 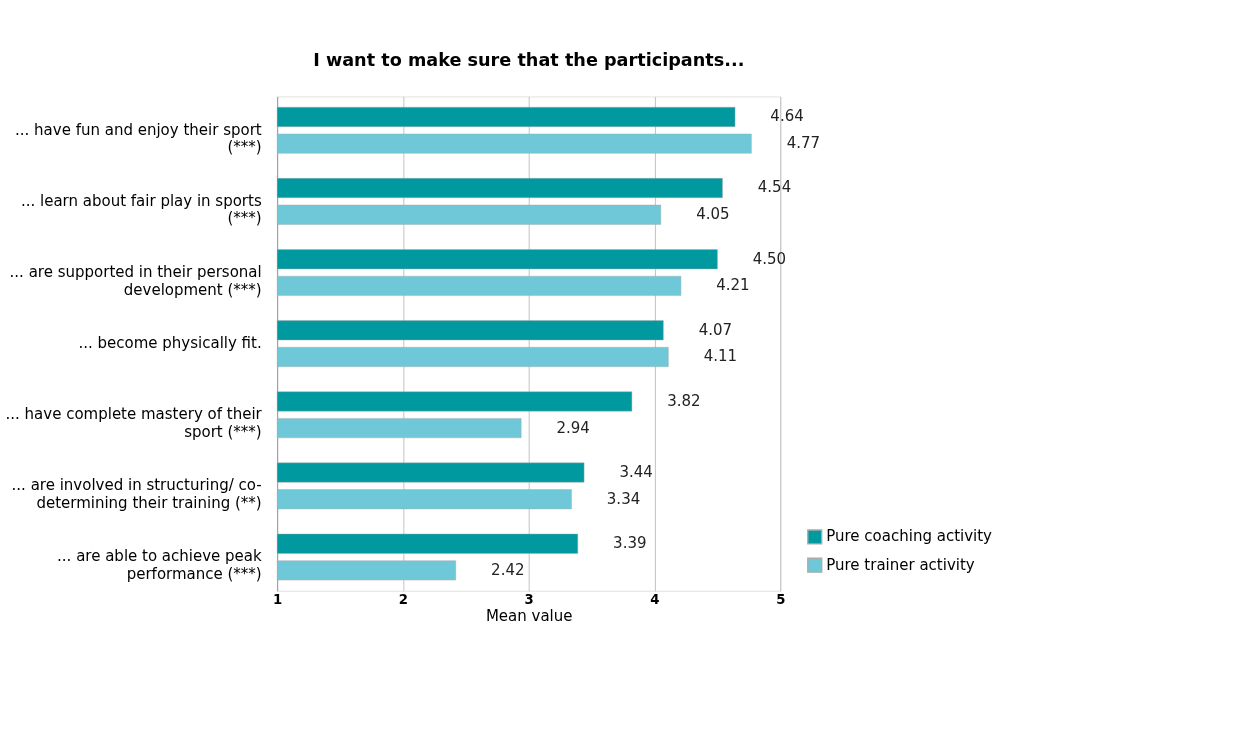 I want to click on data-label: 3.39, so click(x=630, y=543).